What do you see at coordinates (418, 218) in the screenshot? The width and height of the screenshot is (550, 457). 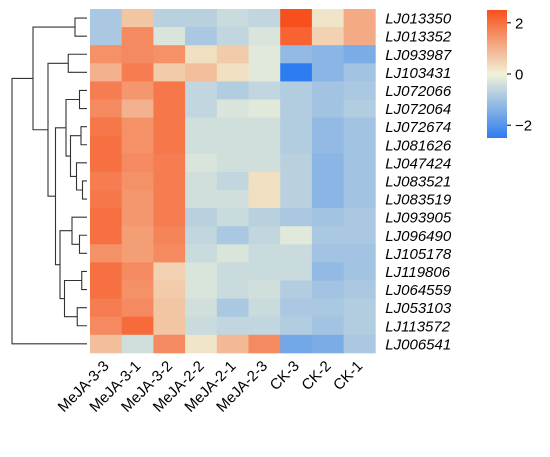 I see `row-label-LJ093905: LJ093905` at bounding box center [418, 218].